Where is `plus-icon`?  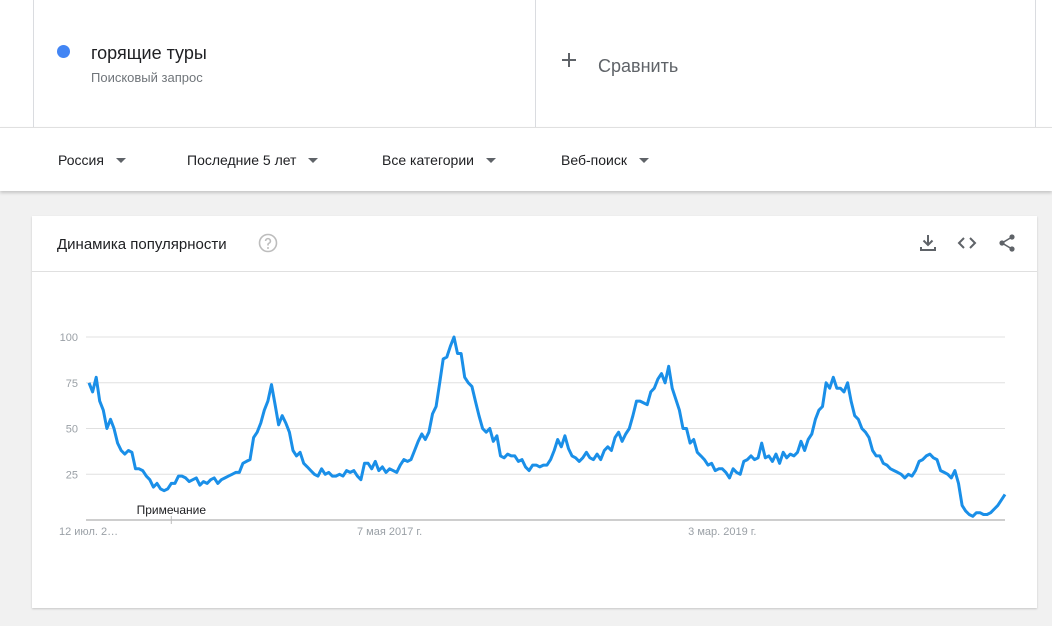
plus-icon is located at coordinates (569, 60).